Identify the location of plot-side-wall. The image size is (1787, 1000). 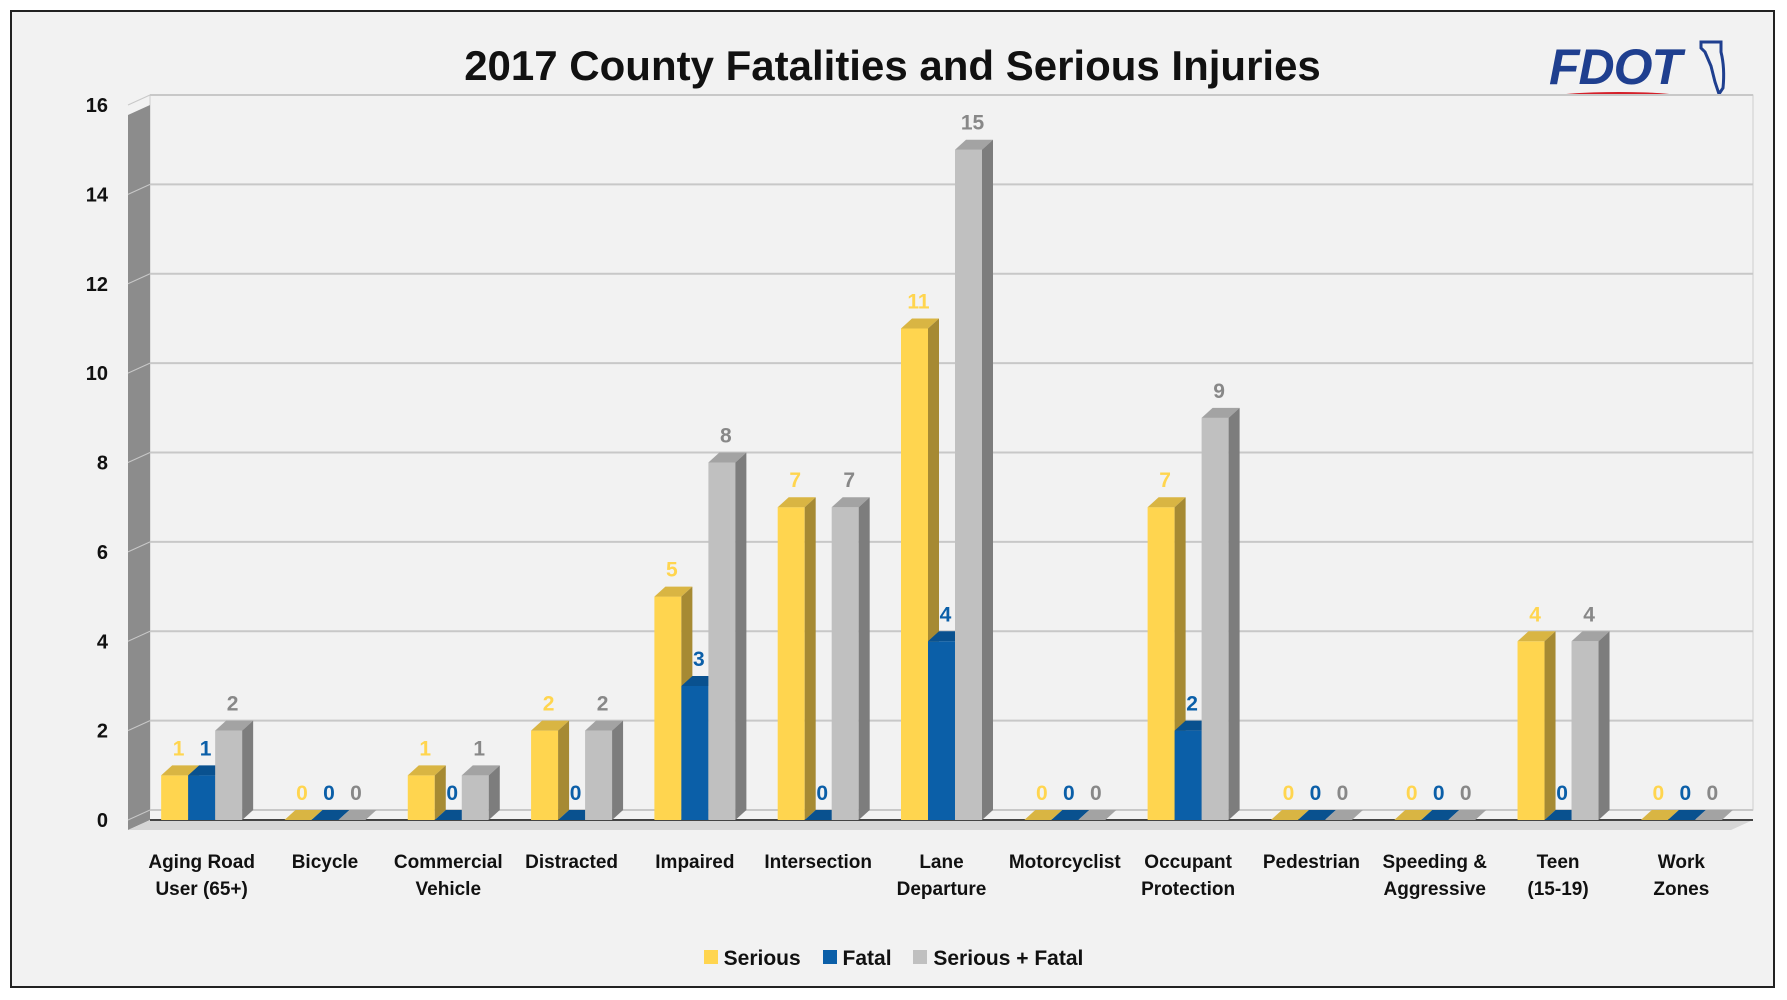
(139, 467).